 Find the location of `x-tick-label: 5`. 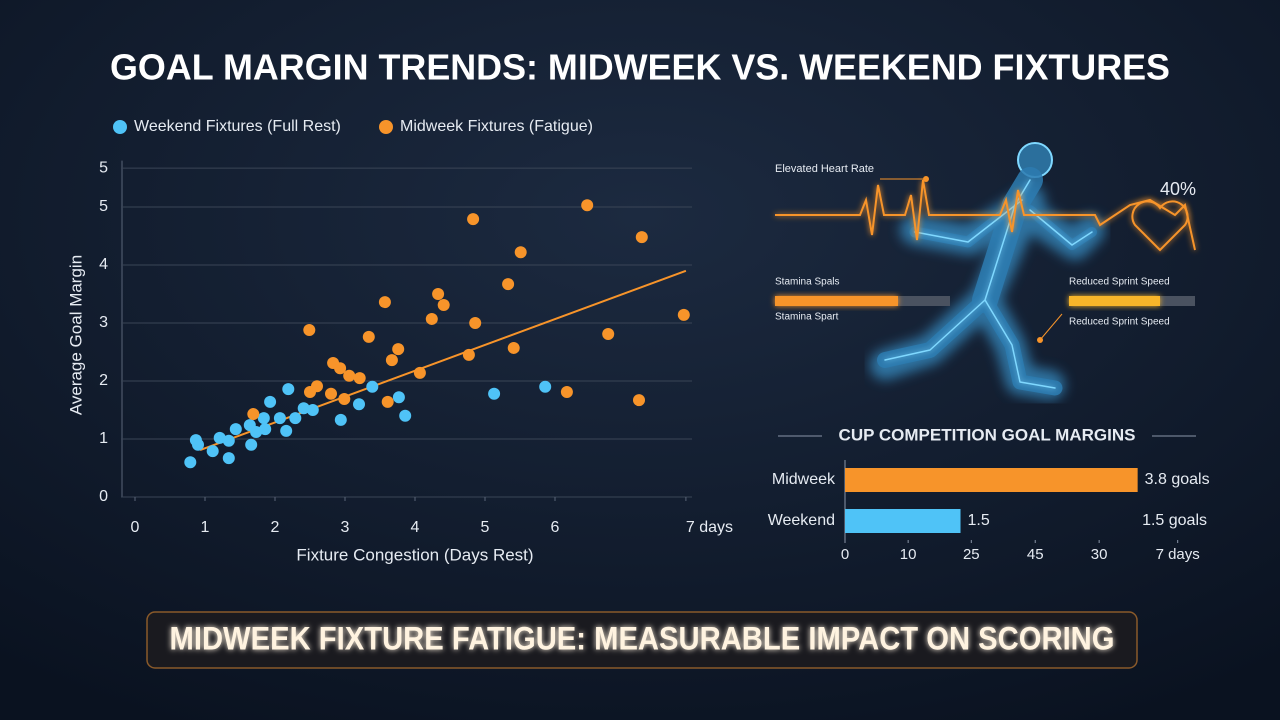

x-tick-label: 5 is located at coordinates (485, 527).